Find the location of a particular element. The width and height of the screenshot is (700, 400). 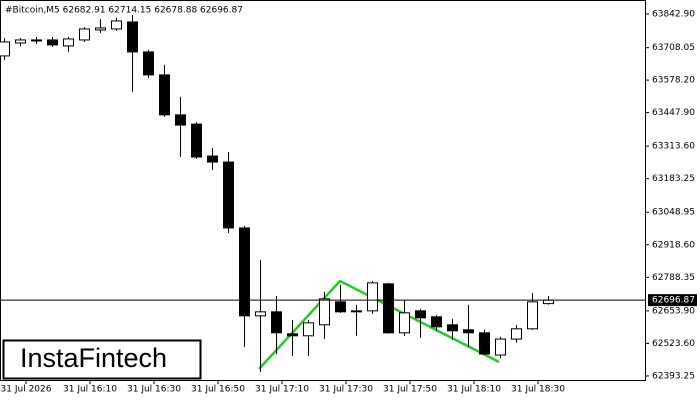

y-tick-label: 63183.25 is located at coordinates (673, 179).